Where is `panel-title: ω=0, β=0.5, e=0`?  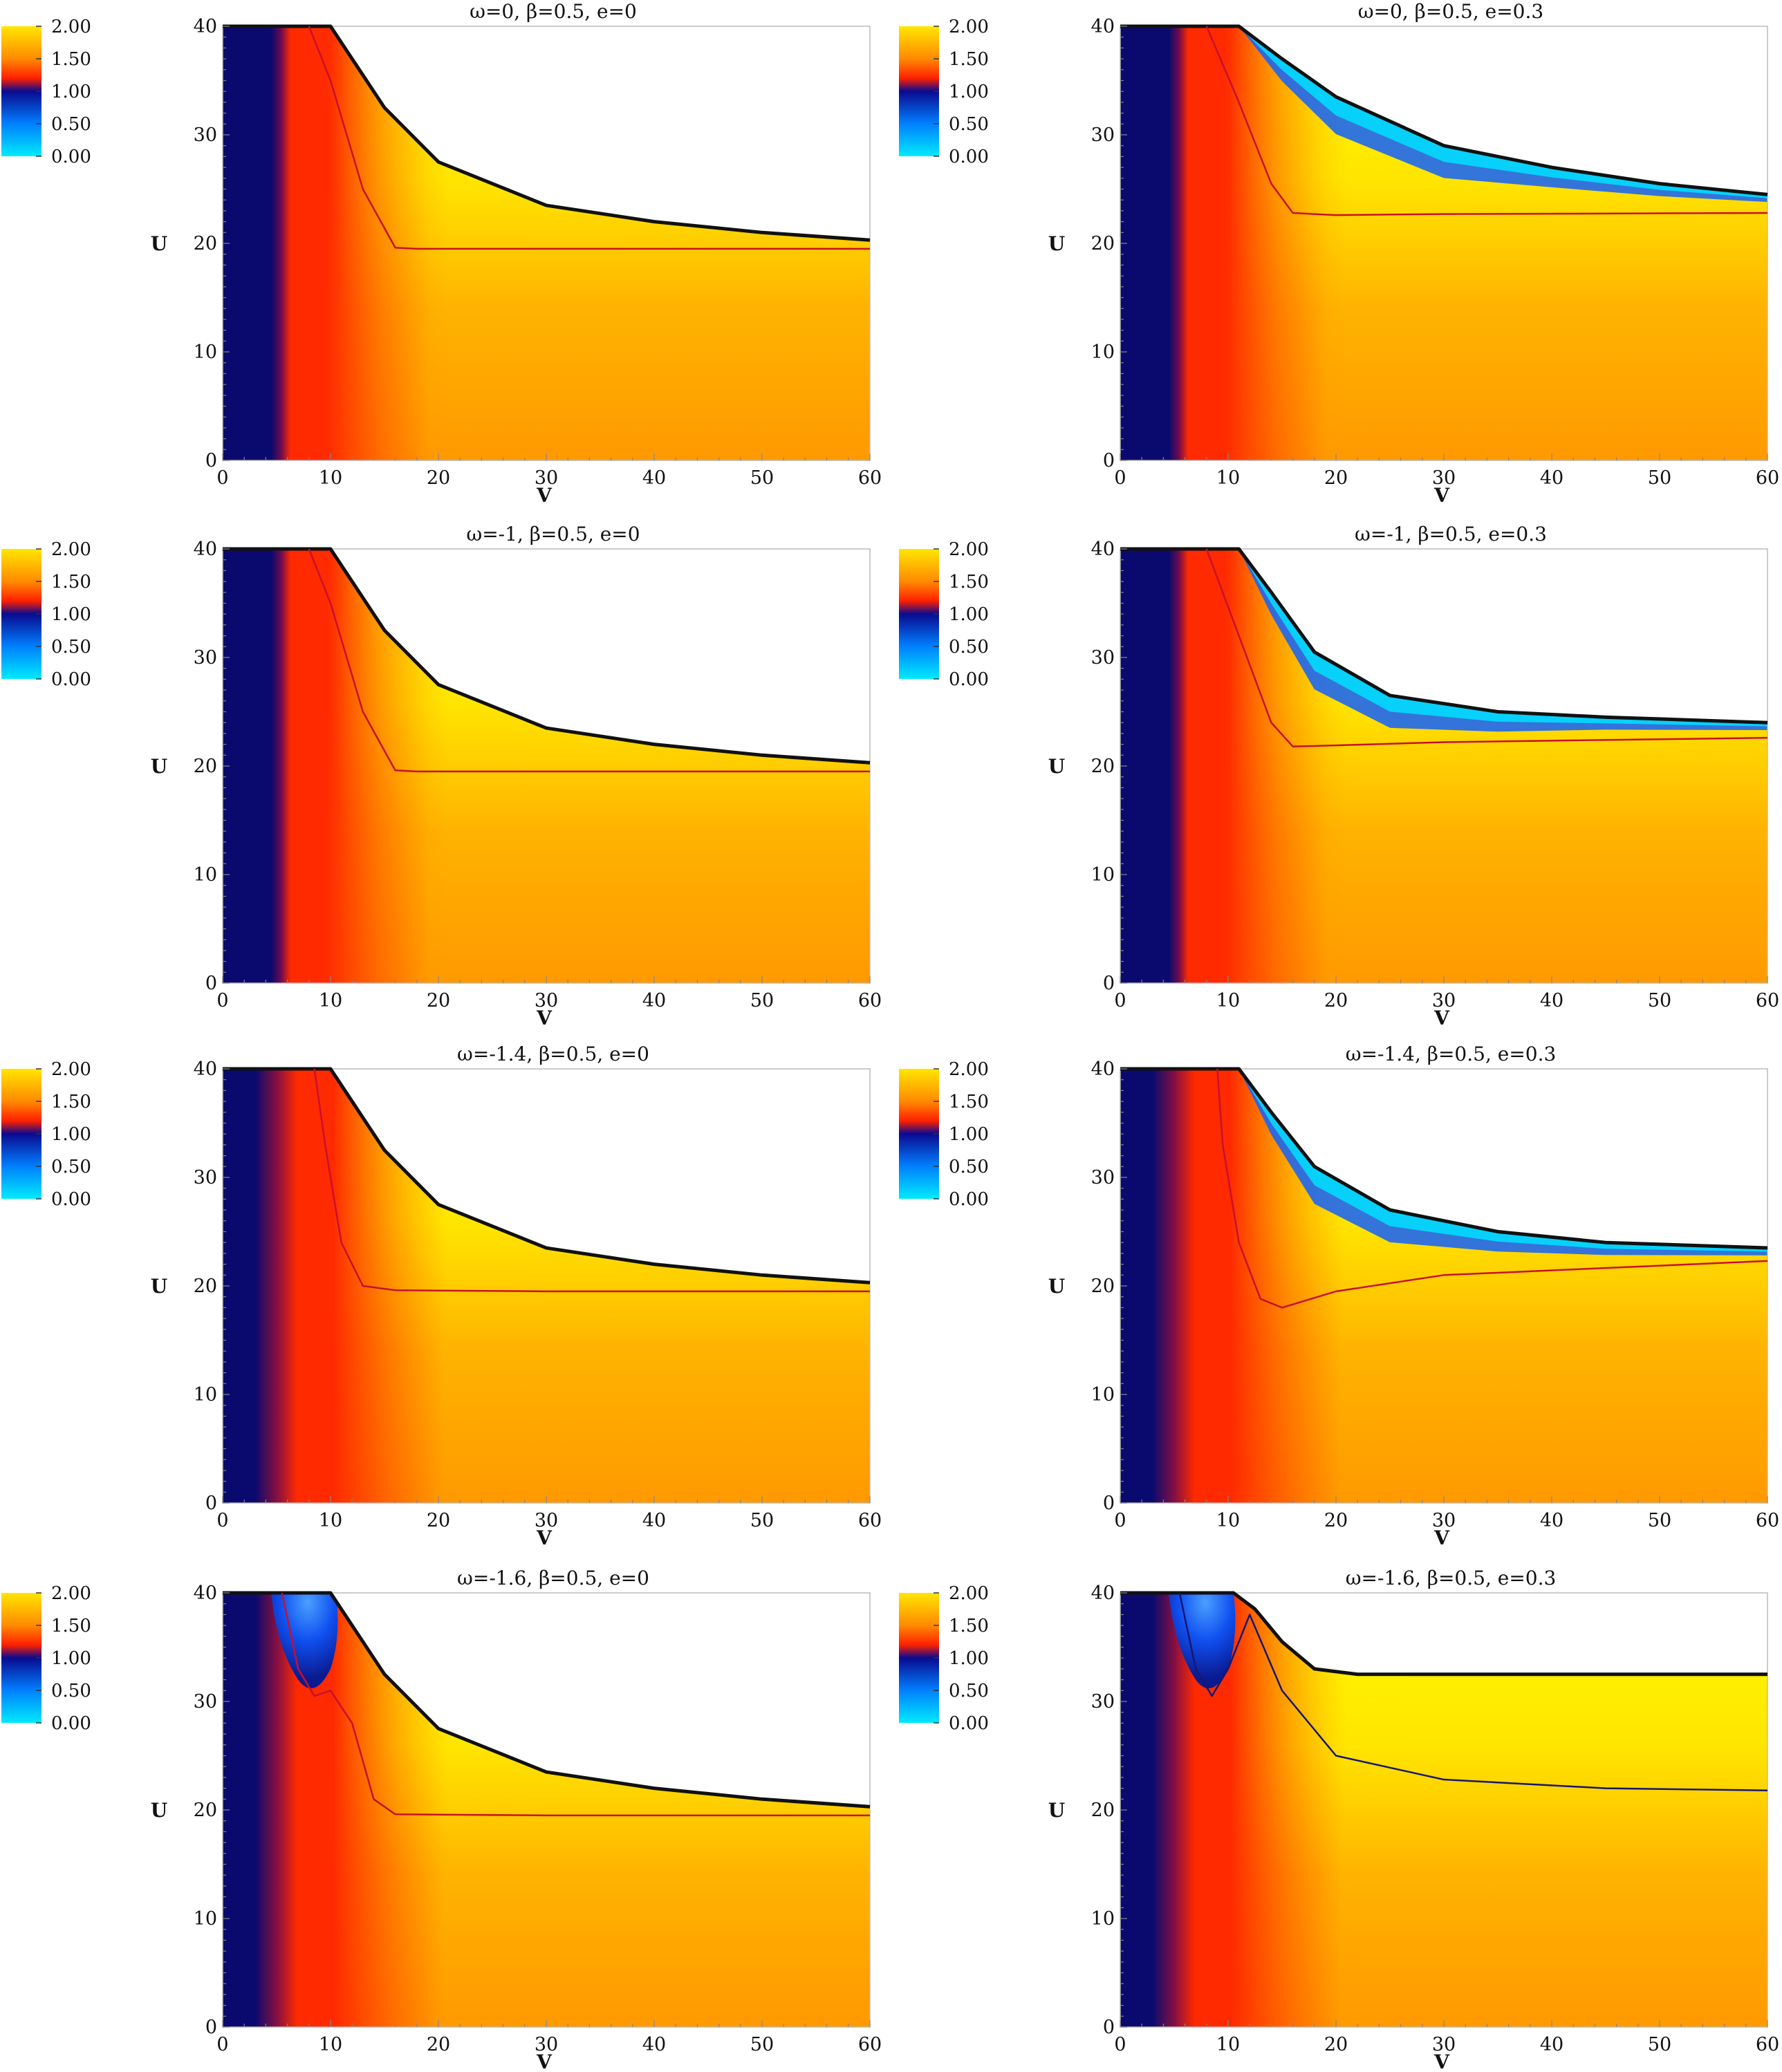
panel-title: ω=0, β=0.5, e=0 is located at coordinates (553, 11).